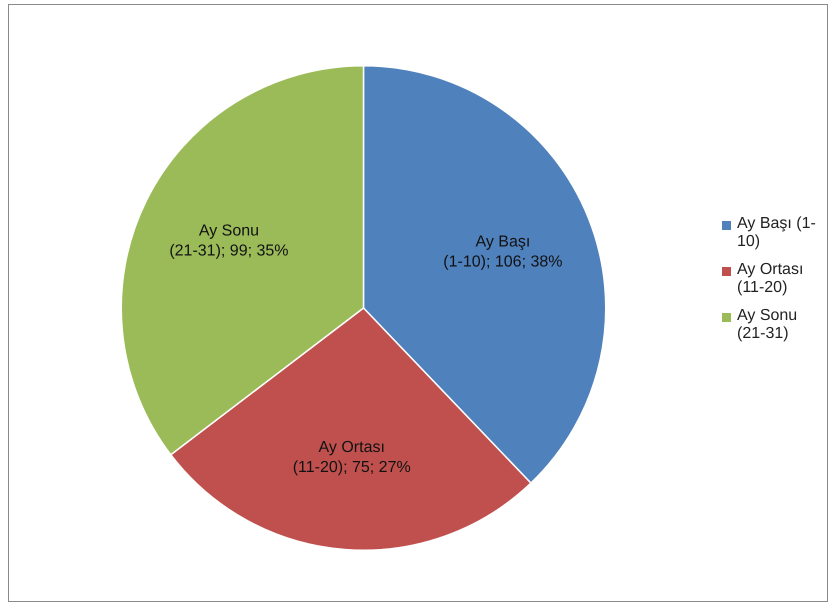 This screenshot has width=830, height=605. I want to click on data-label: Ay Ortası (11-20); 75; 27%, so click(351, 457).